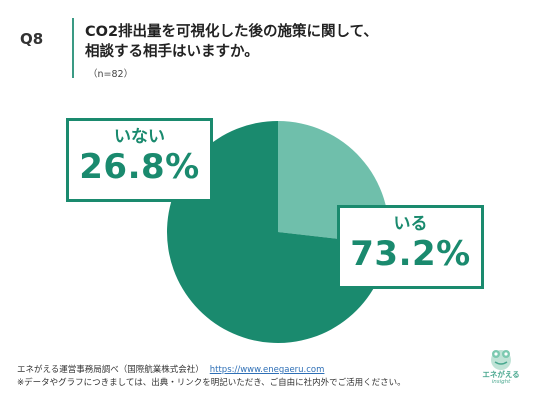 The width and height of the screenshot is (536, 402). Describe the element at coordinates (172, 52) in the screenshot. I see `question-title-line-2: 相談する相手はいますか。` at that location.